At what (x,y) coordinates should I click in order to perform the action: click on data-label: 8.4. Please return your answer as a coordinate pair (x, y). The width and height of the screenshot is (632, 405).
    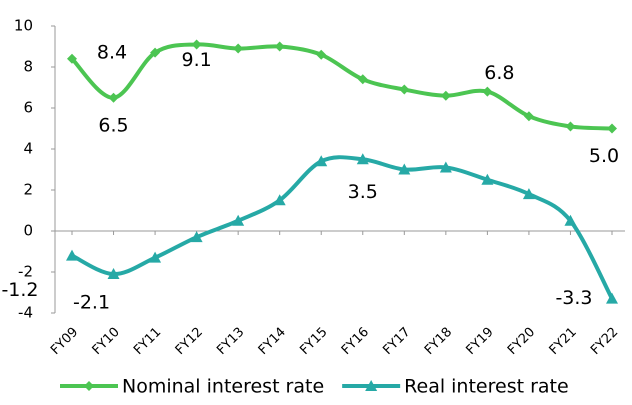
    Looking at the image, I should click on (112, 52).